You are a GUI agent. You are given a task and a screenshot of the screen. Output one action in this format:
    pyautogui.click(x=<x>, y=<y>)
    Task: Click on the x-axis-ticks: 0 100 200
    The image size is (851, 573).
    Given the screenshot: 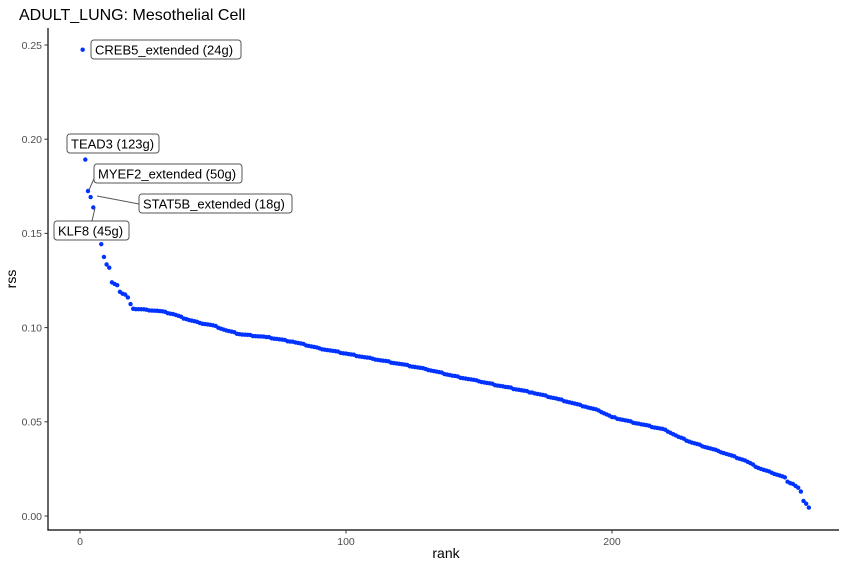 What is the action you would take?
    pyautogui.click(x=349, y=539)
    